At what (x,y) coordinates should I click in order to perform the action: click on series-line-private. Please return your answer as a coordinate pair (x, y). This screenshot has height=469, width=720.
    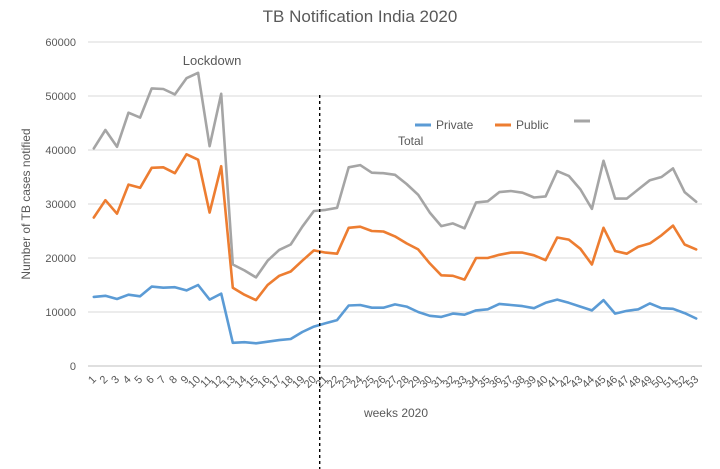
    Looking at the image, I should click on (395, 314).